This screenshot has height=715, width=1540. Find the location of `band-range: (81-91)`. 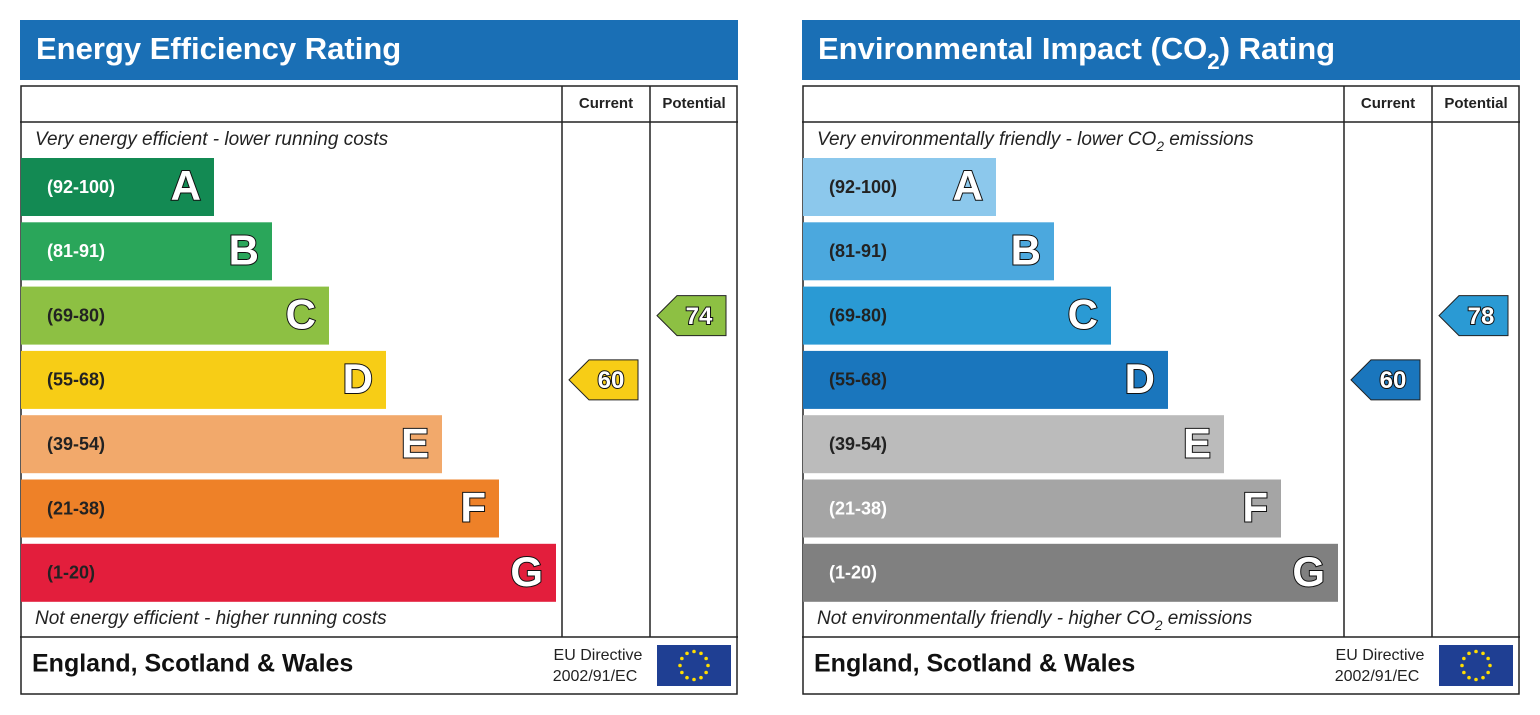

band-range: (81-91) is located at coordinates (76, 251).